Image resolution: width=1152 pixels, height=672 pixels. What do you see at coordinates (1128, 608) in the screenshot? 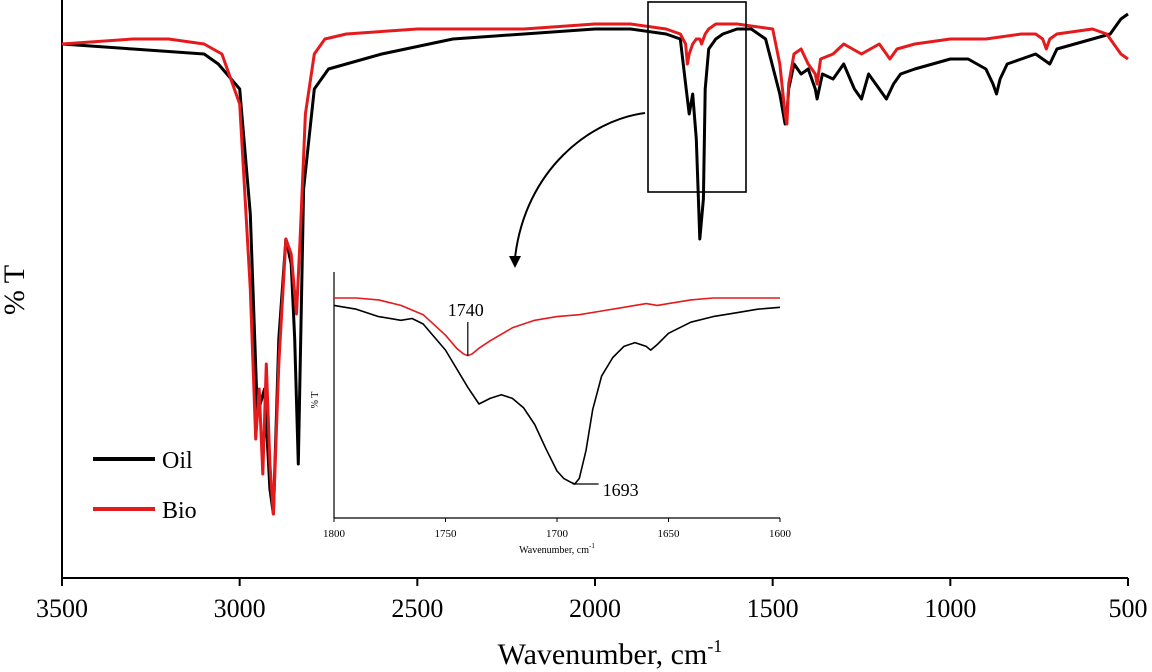
I see `main-x-tick-label: 500` at bounding box center [1128, 608].